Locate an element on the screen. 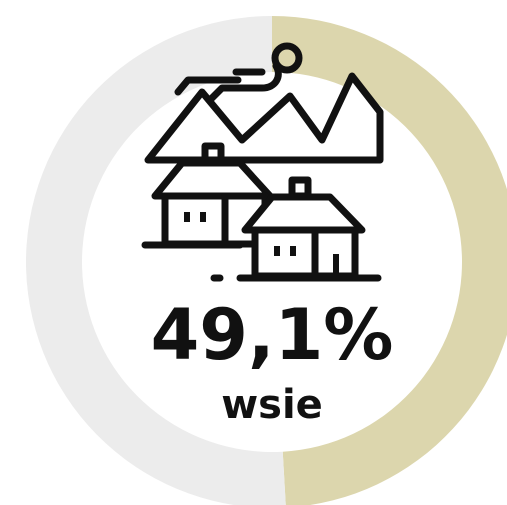 The width and height of the screenshot is (507, 505). roof is located at coordinates (212, 179).